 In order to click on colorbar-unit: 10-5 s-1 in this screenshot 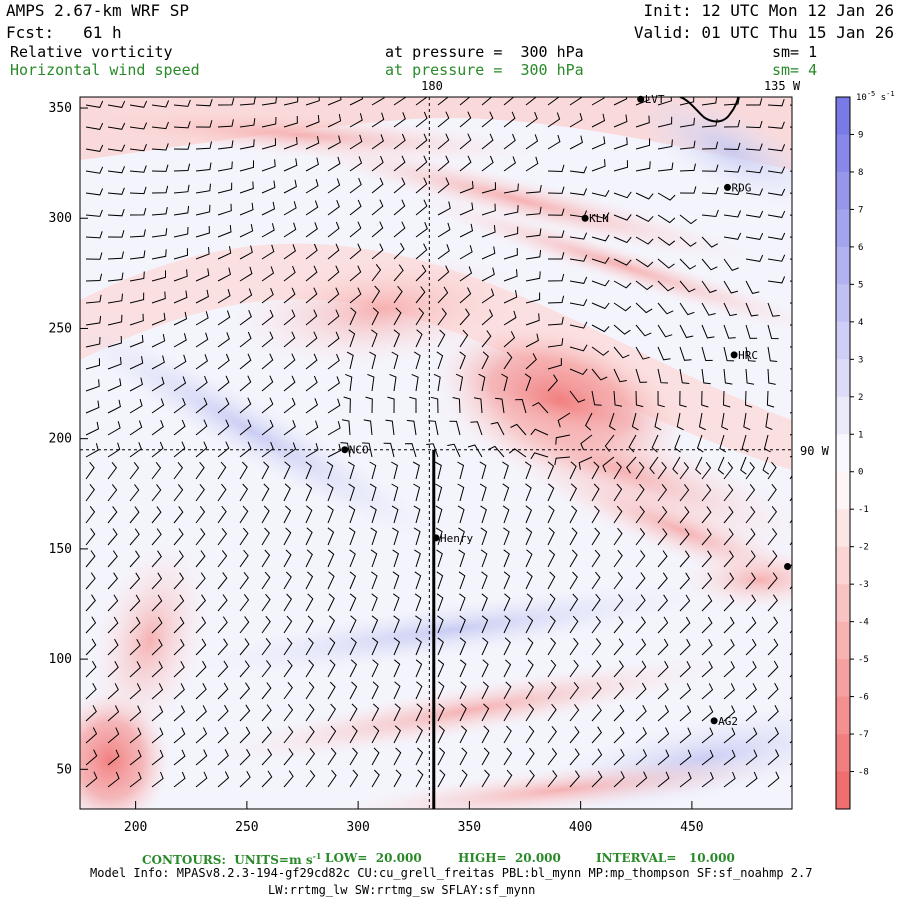, I will do `click(875, 96)`.